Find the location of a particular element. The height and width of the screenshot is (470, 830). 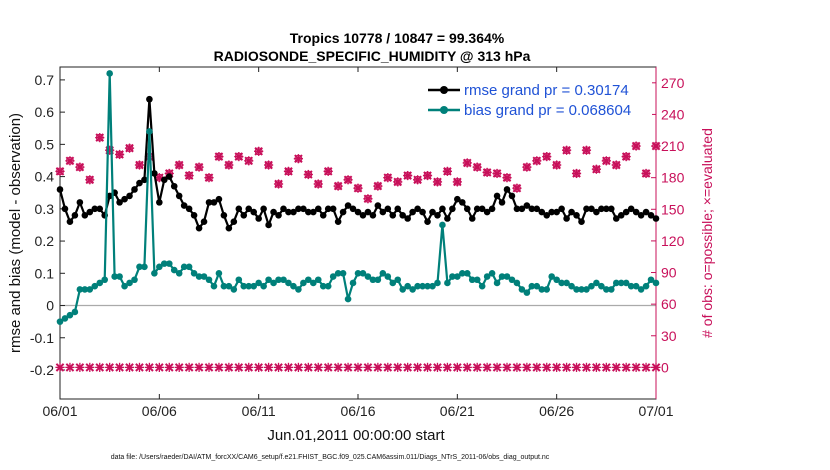

legend-marker-bias is located at coordinates (444, 110).